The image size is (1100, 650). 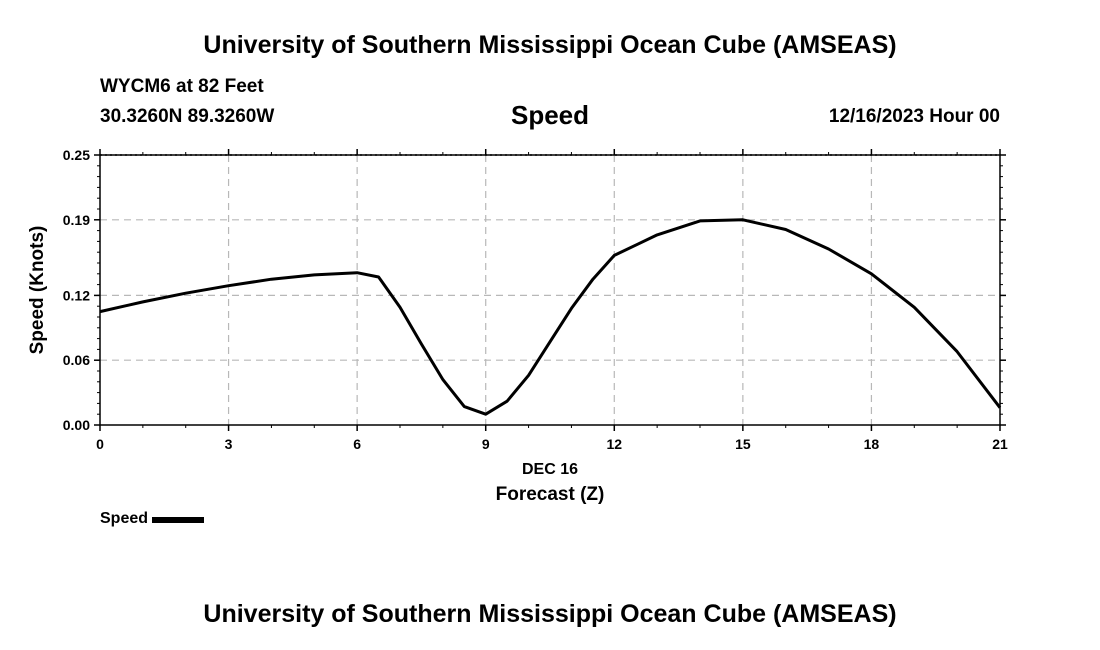 What do you see at coordinates (187, 116) in the screenshot?
I see `coordinates-label: 30.3260N 89.3260W` at bounding box center [187, 116].